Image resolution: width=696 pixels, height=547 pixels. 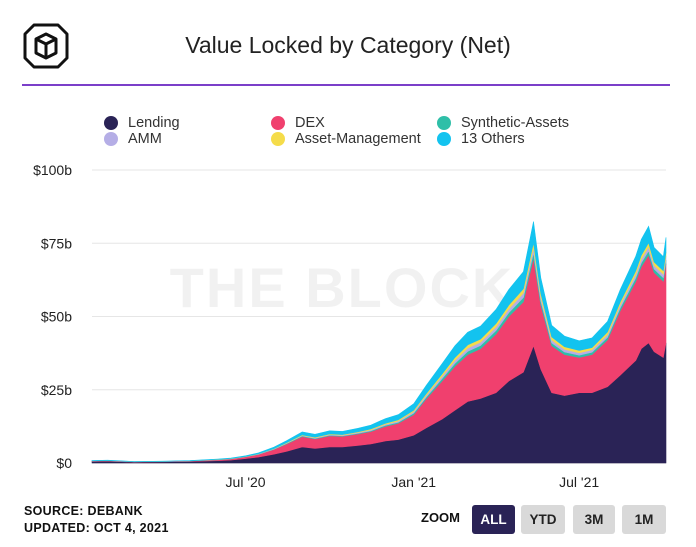 I want to click on chart-title: Value Locked by Category (Net), so click(x=348, y=45).